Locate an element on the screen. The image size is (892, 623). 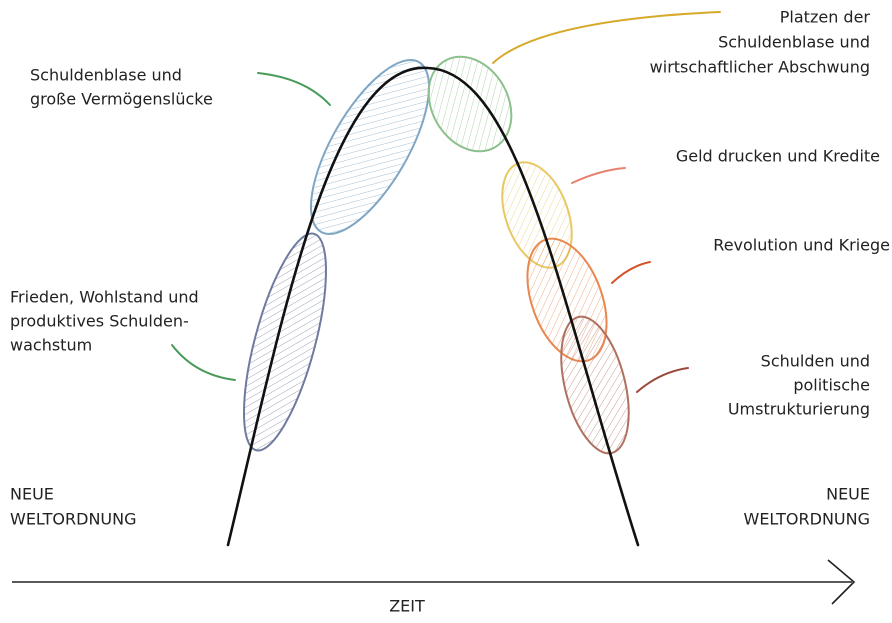
stage-label: Platzen der is located at coordinates (825, 17).